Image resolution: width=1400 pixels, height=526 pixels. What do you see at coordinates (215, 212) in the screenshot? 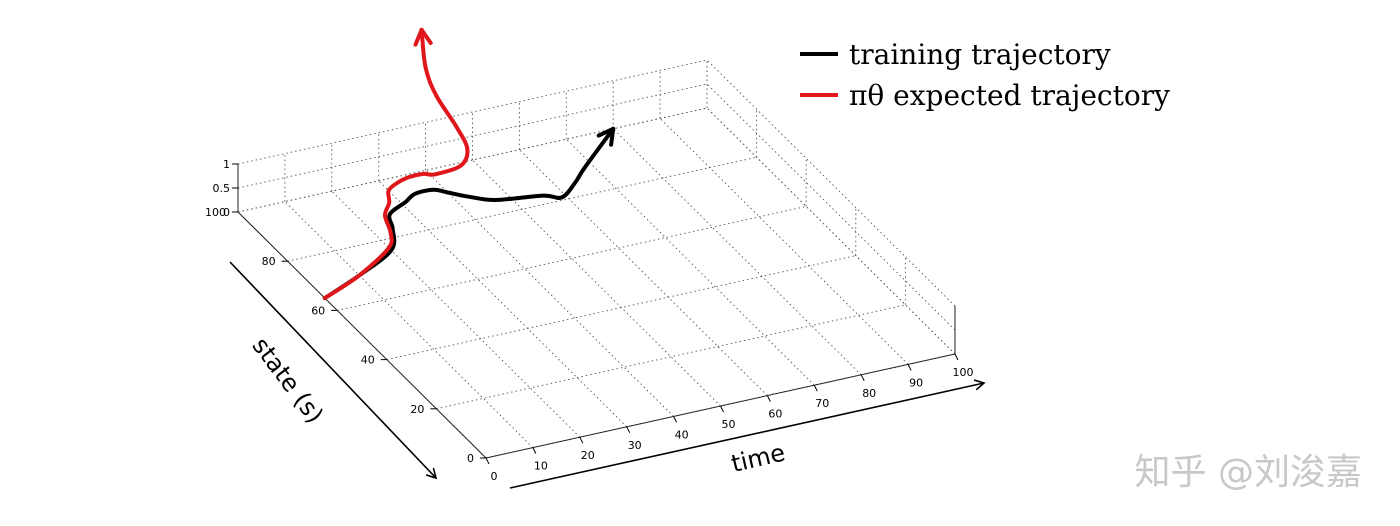
I see `state-tick-label: 100` at bounding box center [215, 212].